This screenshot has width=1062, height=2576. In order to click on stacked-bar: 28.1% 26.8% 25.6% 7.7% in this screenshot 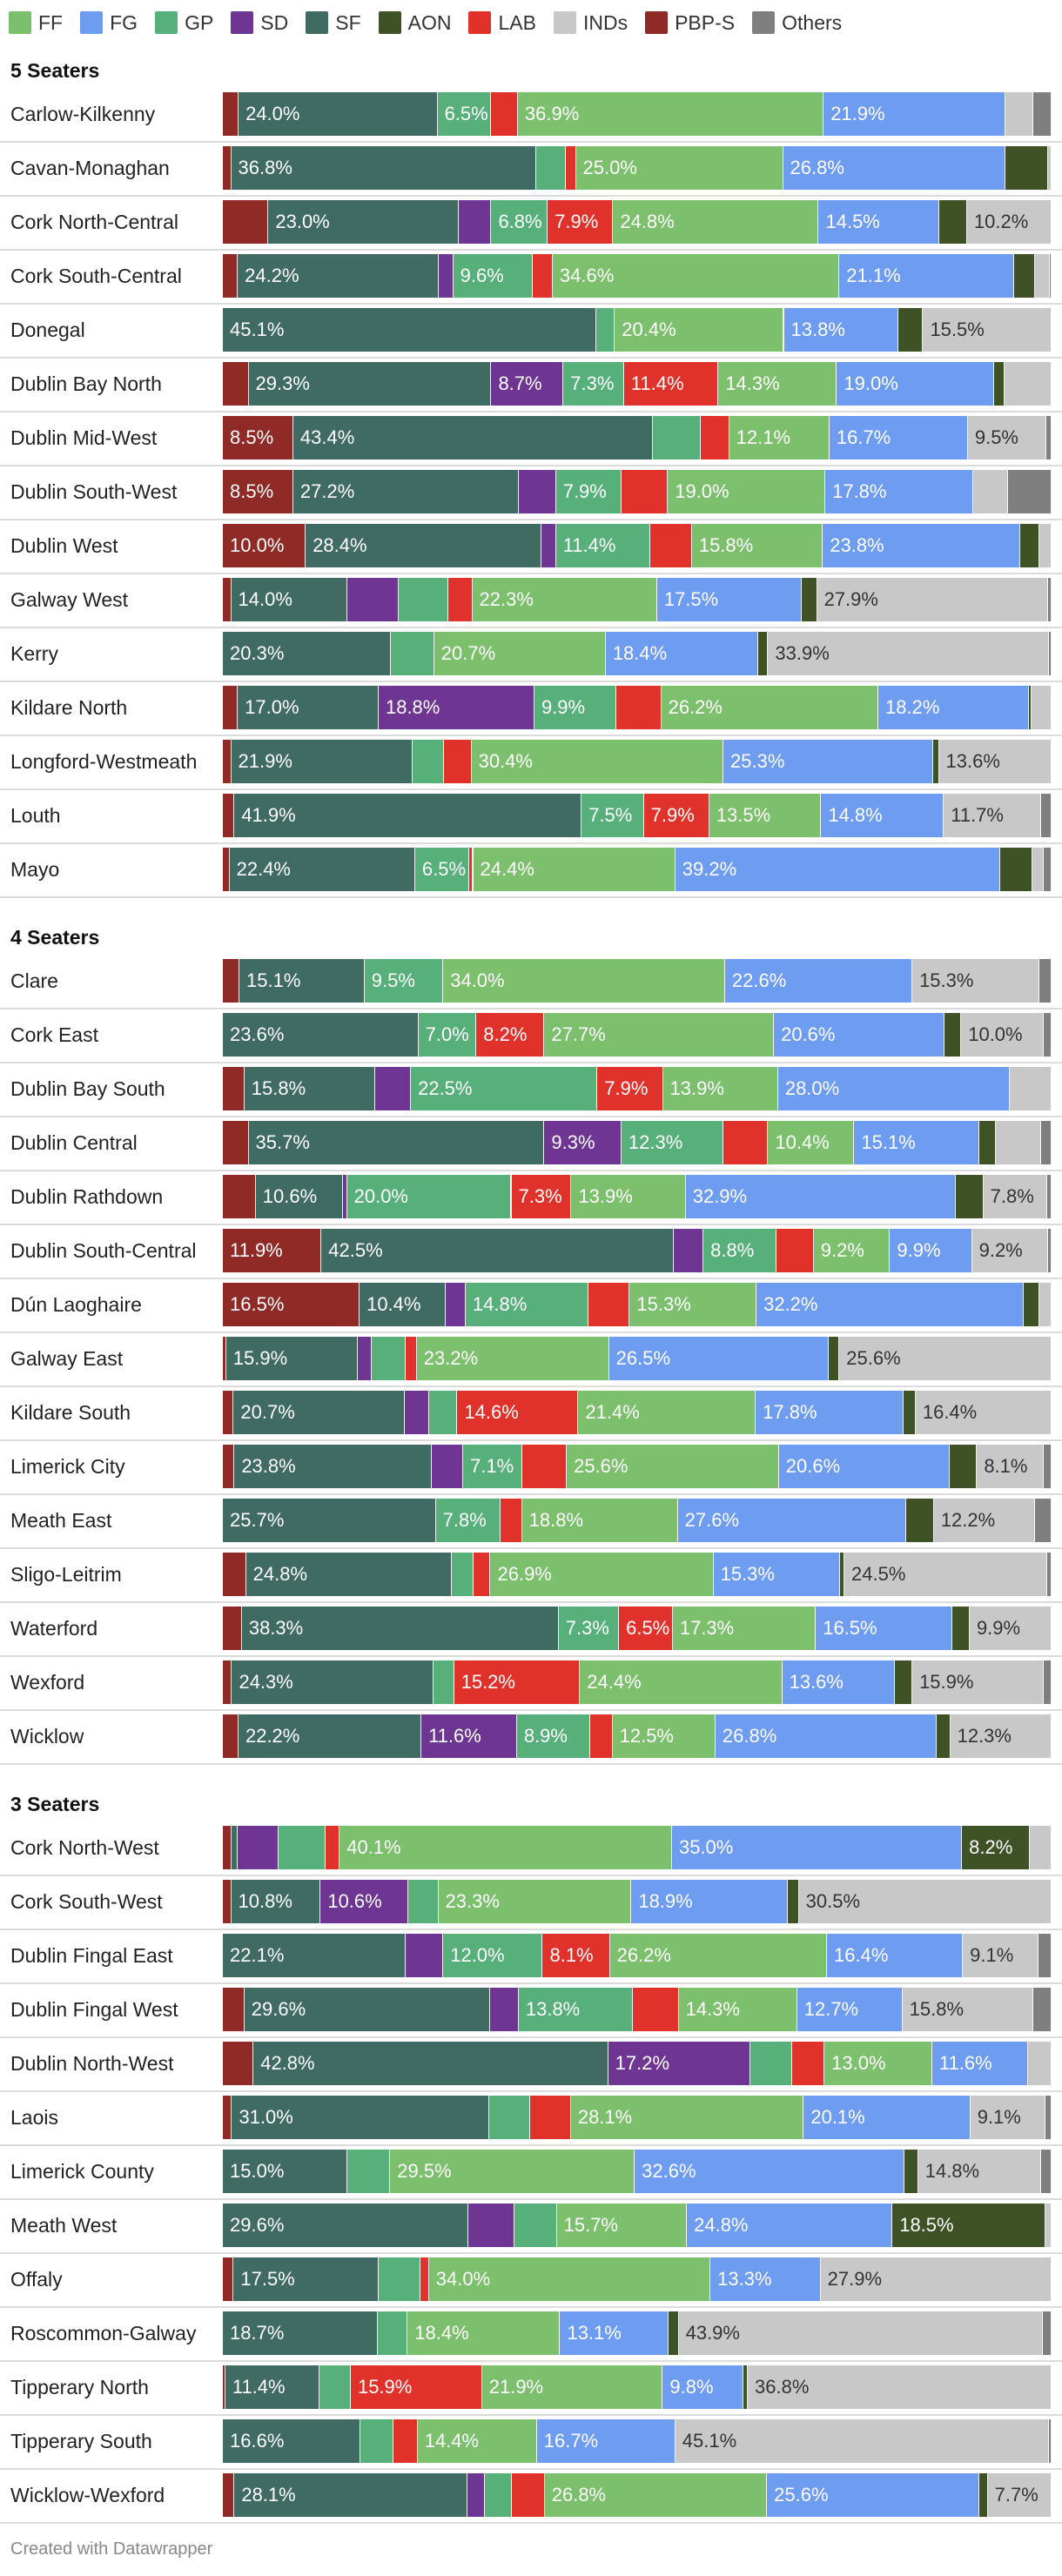, I will do `click(637, 2495)`.